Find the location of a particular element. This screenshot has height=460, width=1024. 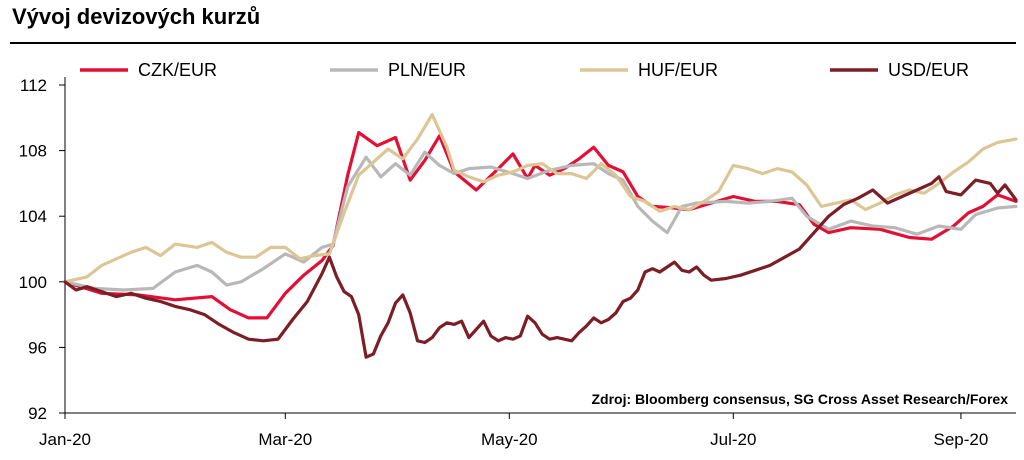

legend-label: CZK/EUR is located at coordinates (177, 70).